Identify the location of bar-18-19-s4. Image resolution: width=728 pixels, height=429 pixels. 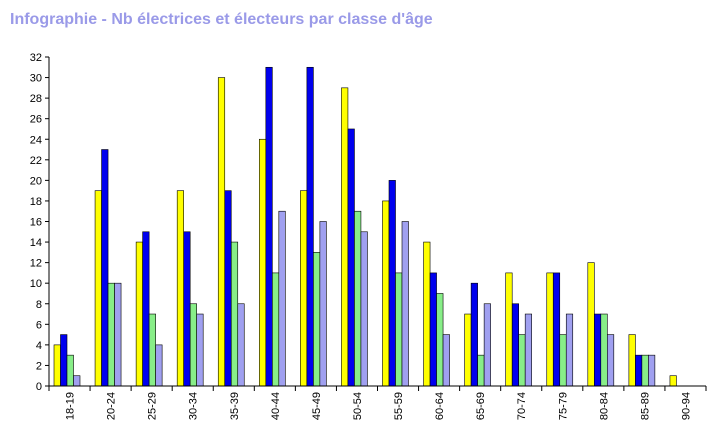
(77, 381).